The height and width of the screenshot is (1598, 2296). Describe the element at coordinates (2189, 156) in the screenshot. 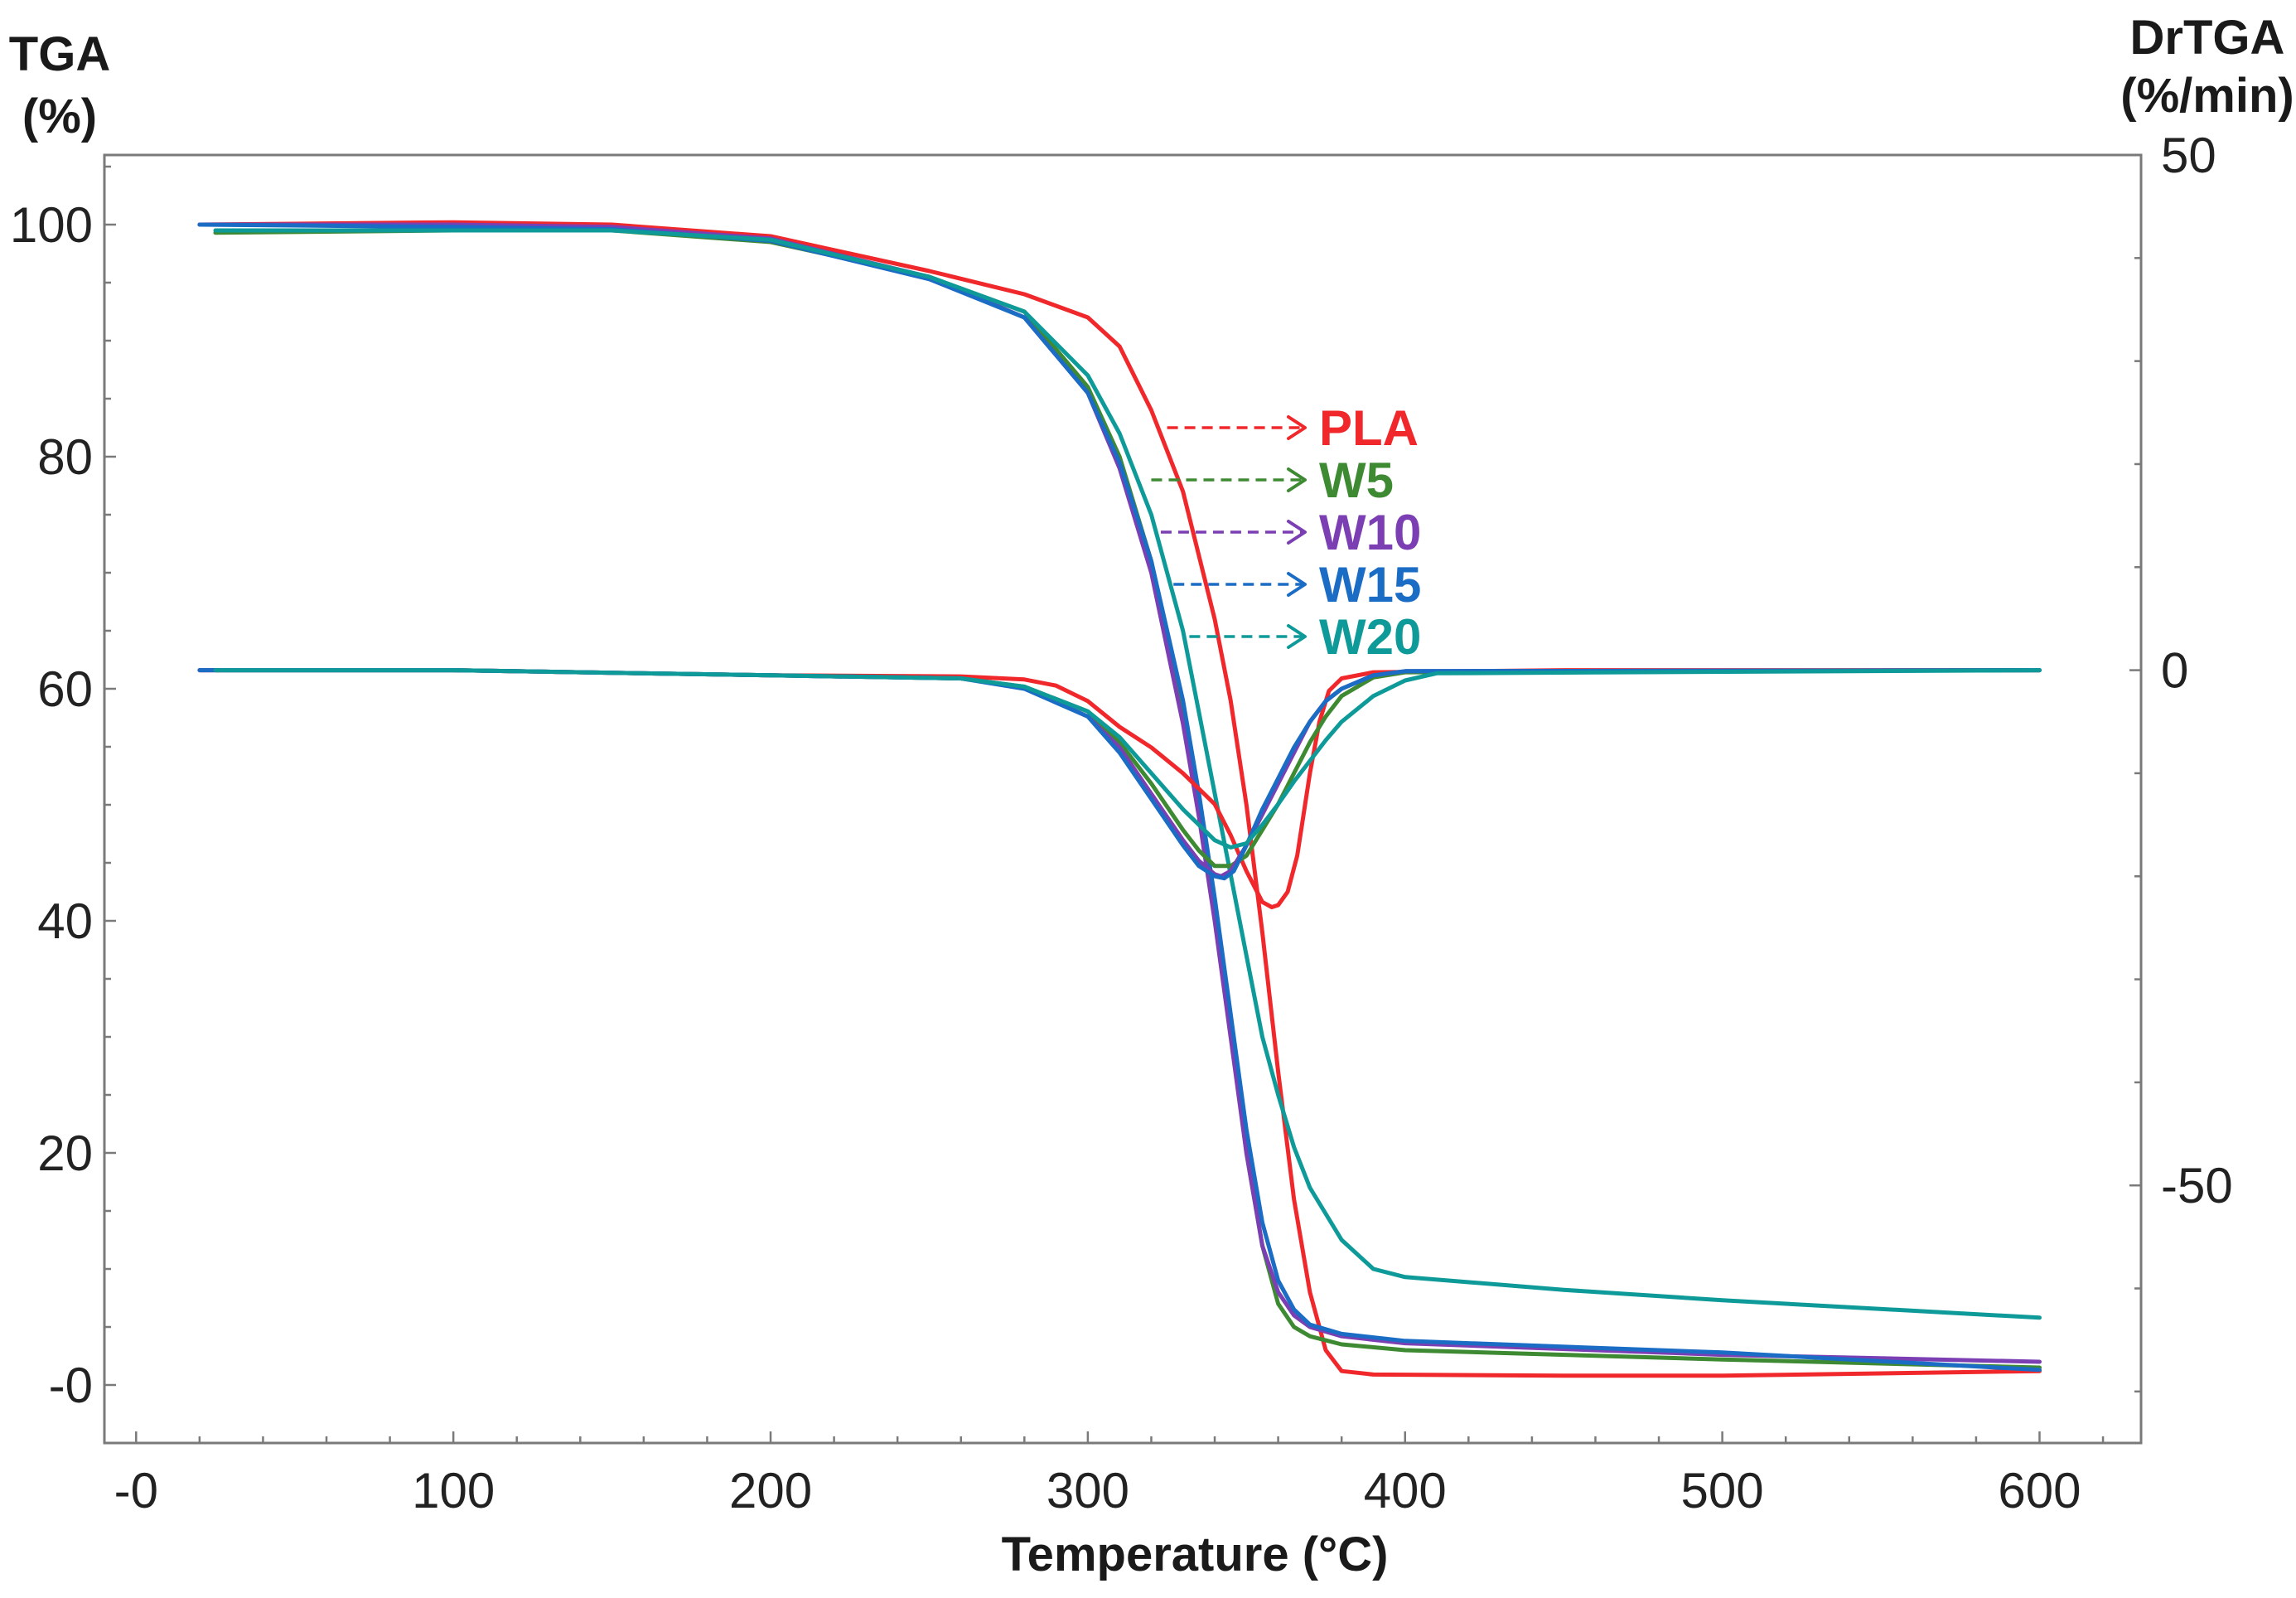

I see `y-right-tick-label: 50` at that location.